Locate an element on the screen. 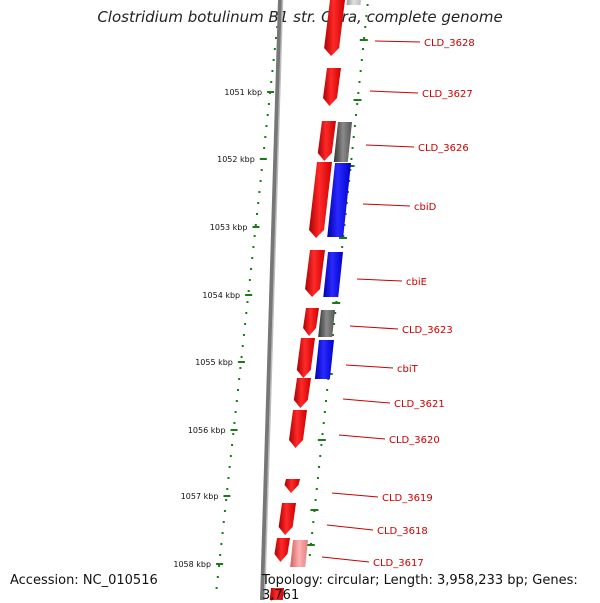 Image resolution: width=600 pixels, height=603 pixels. gene-label: CLD_3618 is located at coordinates (402, 531).